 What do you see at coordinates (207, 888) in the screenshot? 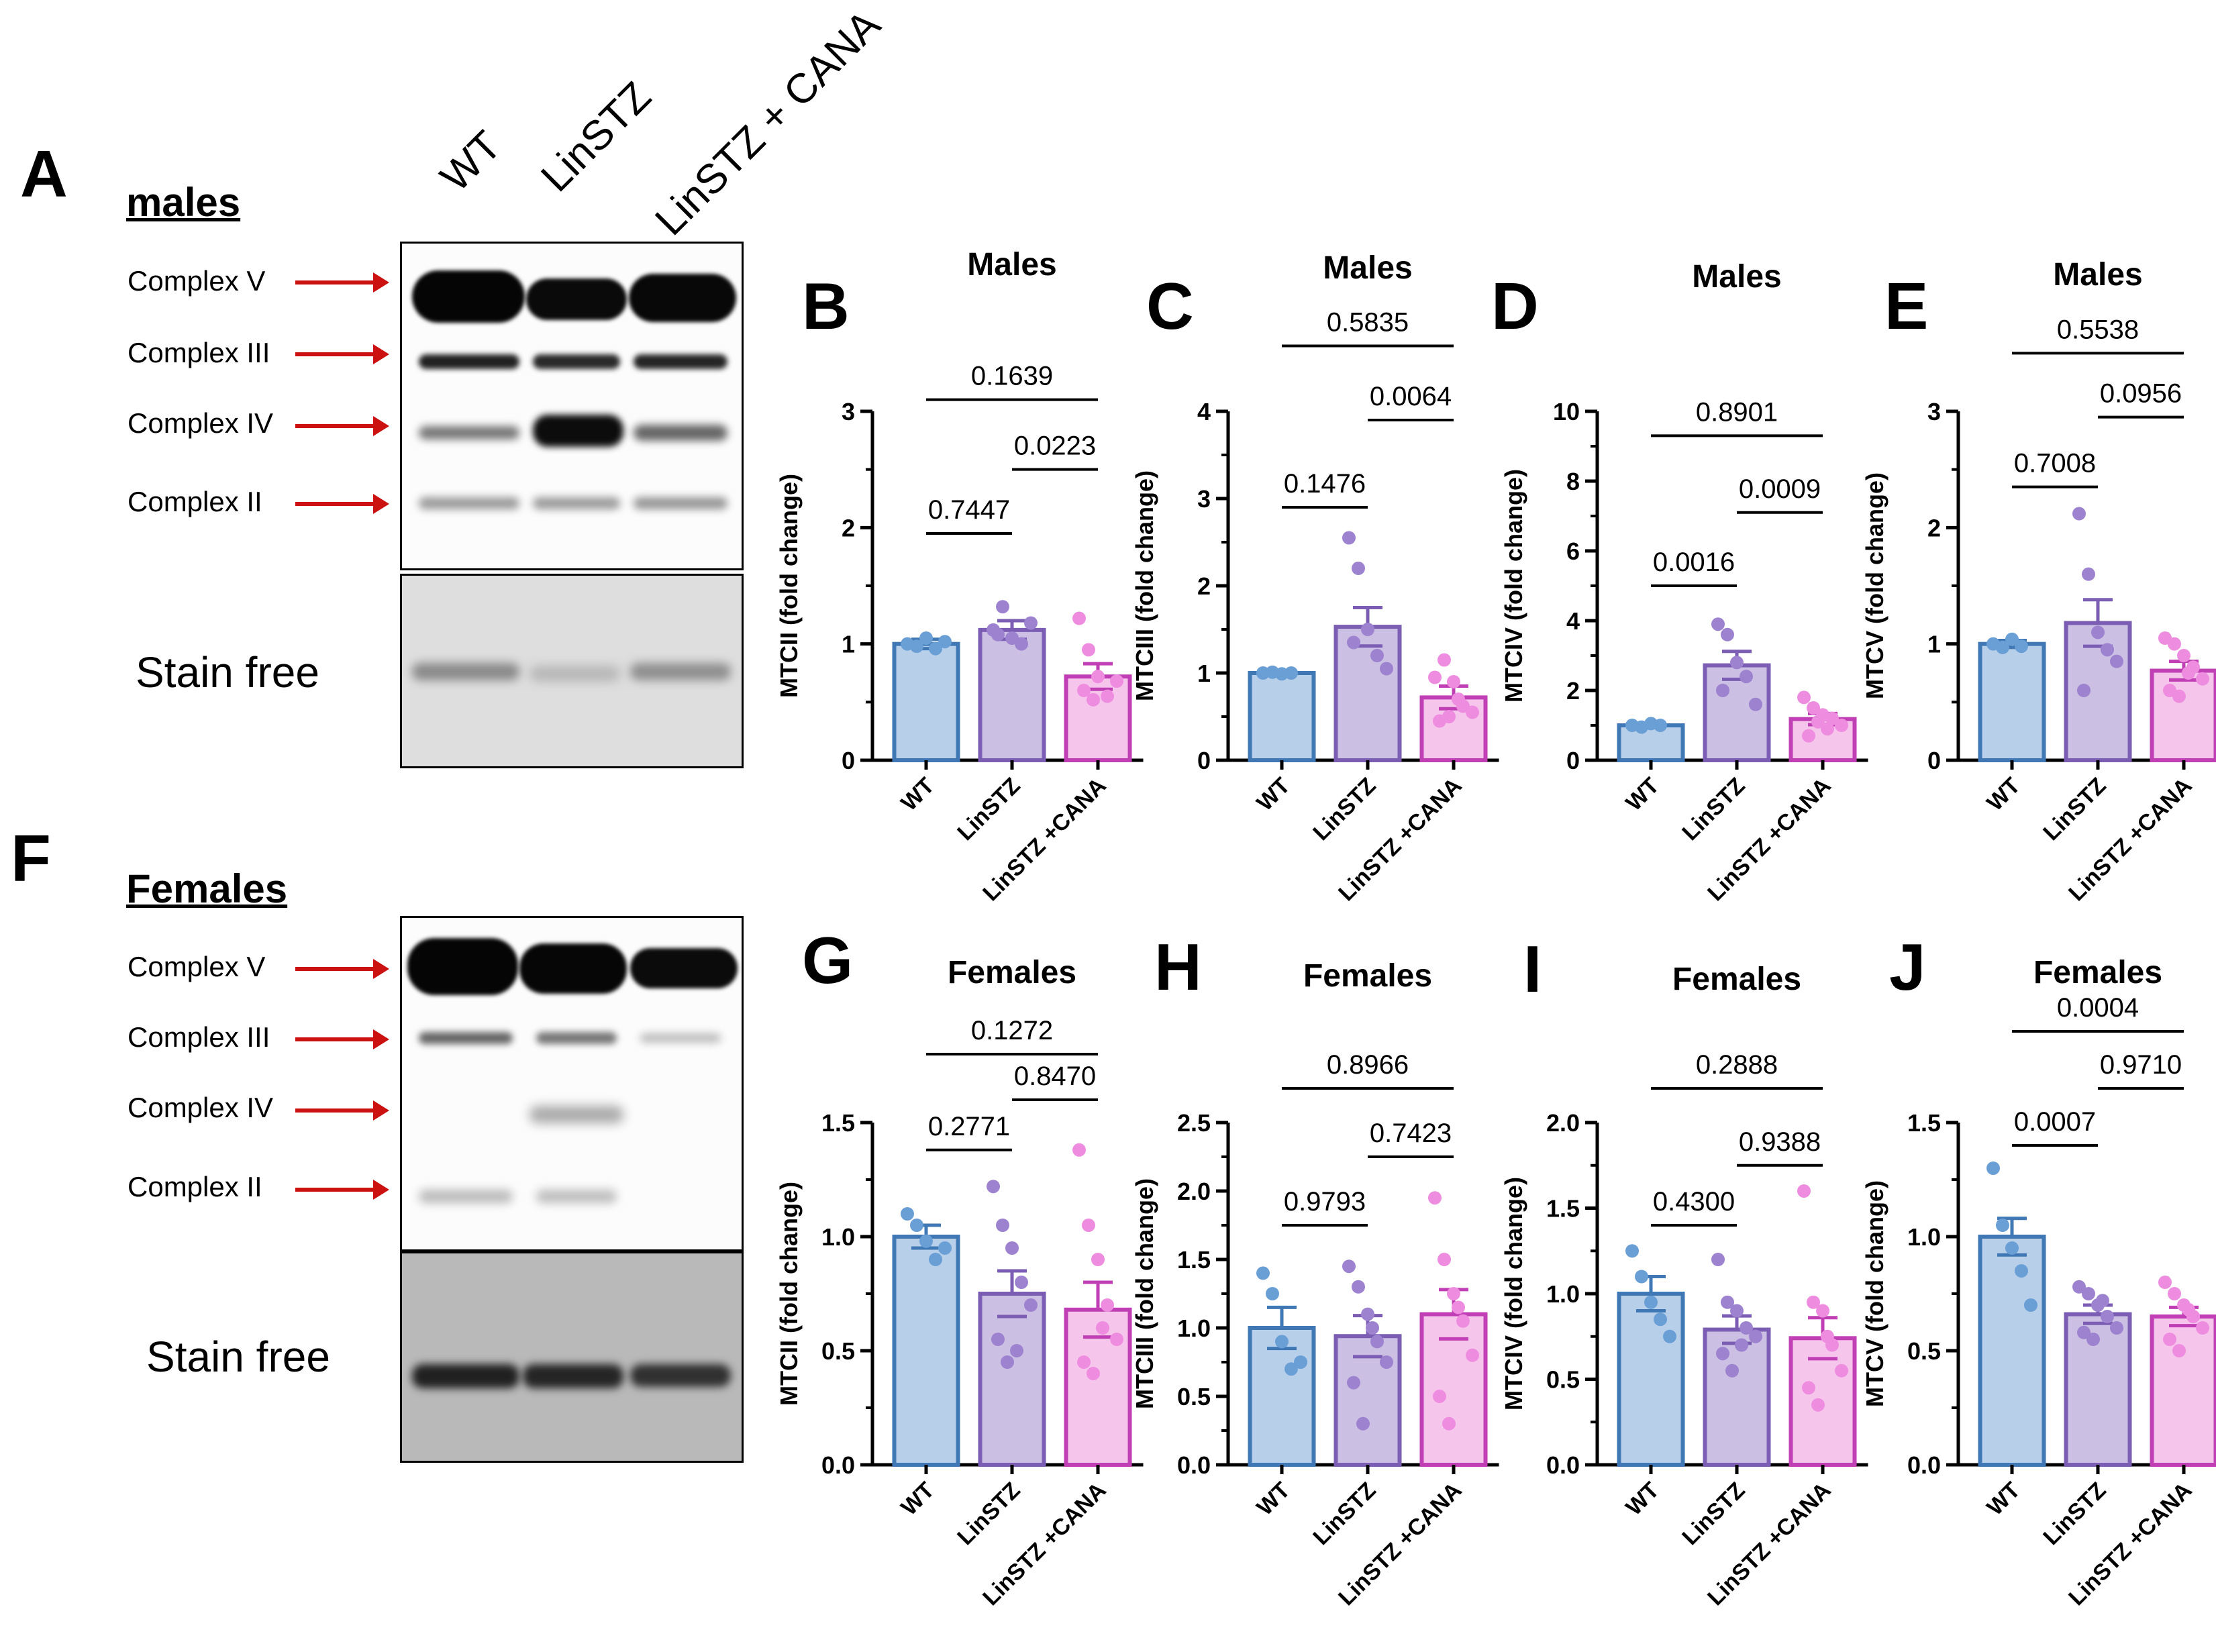
I see `females-label: Females` at bounding box center [207, 888].